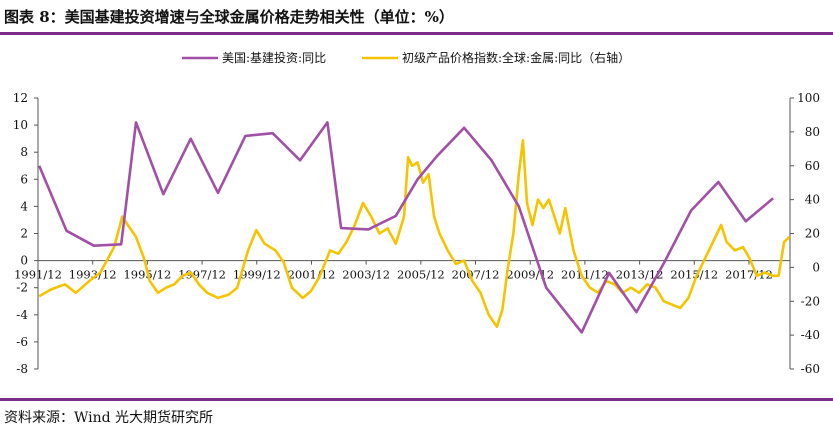 The width and height of the screenshot is (833, 436). What do you see at coordinates (229, 17) in the screenshot?
I see `chart-title: 图表 8：美国基建投资增速与全球金属价格走势相关性（单位：%）` at bounding box center [229, 17].